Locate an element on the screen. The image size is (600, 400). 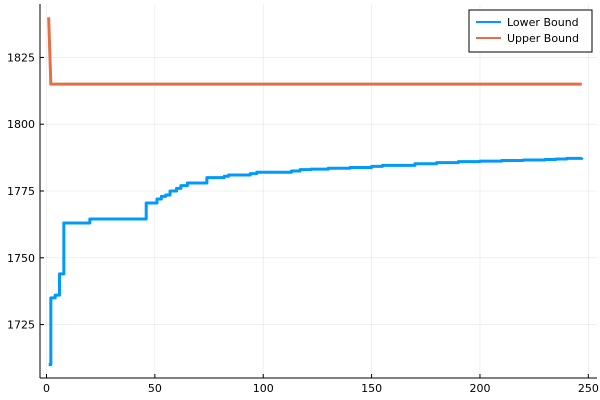
y-tick-label-1775: 1775 is located at coordinates (21, 191).